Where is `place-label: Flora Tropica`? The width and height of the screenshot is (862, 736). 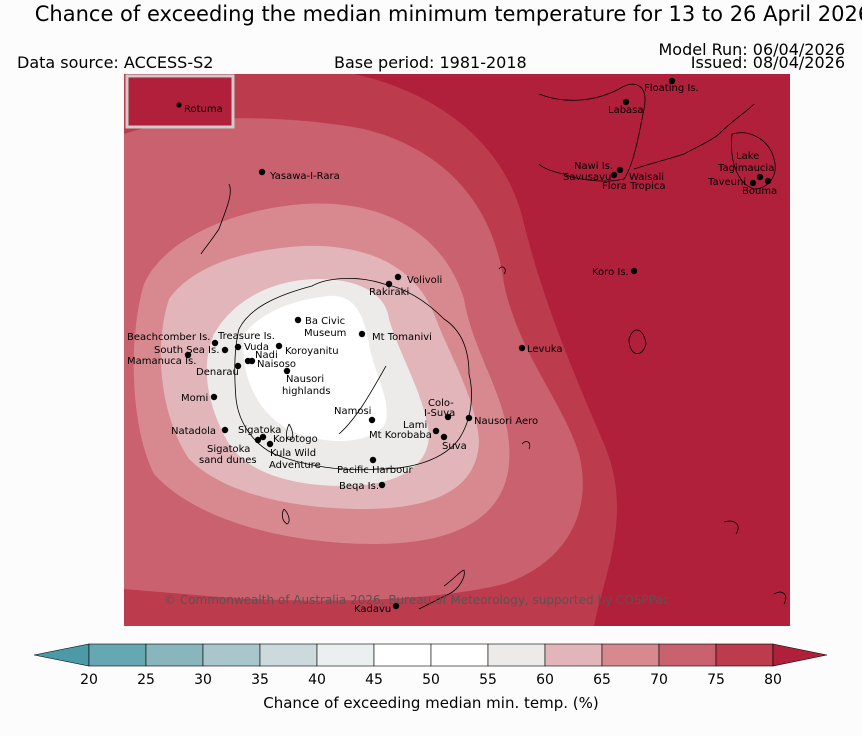 place-label: Flora Tropica is located at coordinates (633, 186).